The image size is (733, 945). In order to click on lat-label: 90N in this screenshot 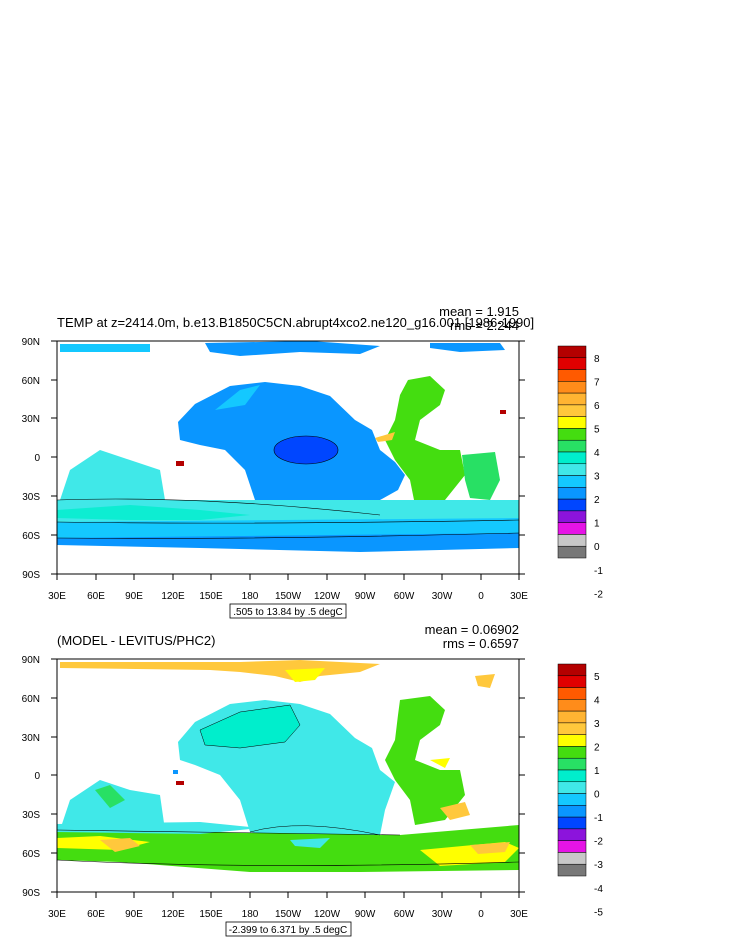, I will do `click(31, 660)`.